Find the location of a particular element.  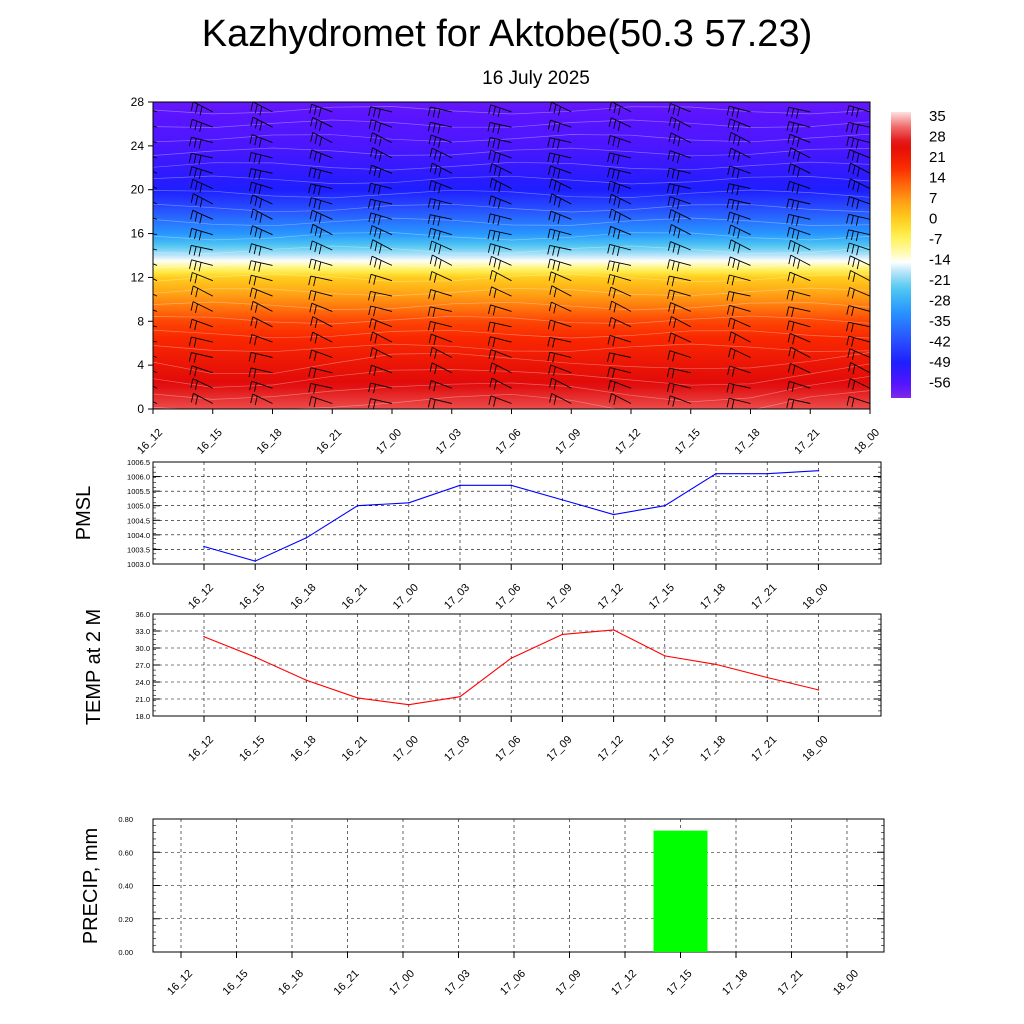

y-tick-label: 20 is located at coordinates (138, 190).